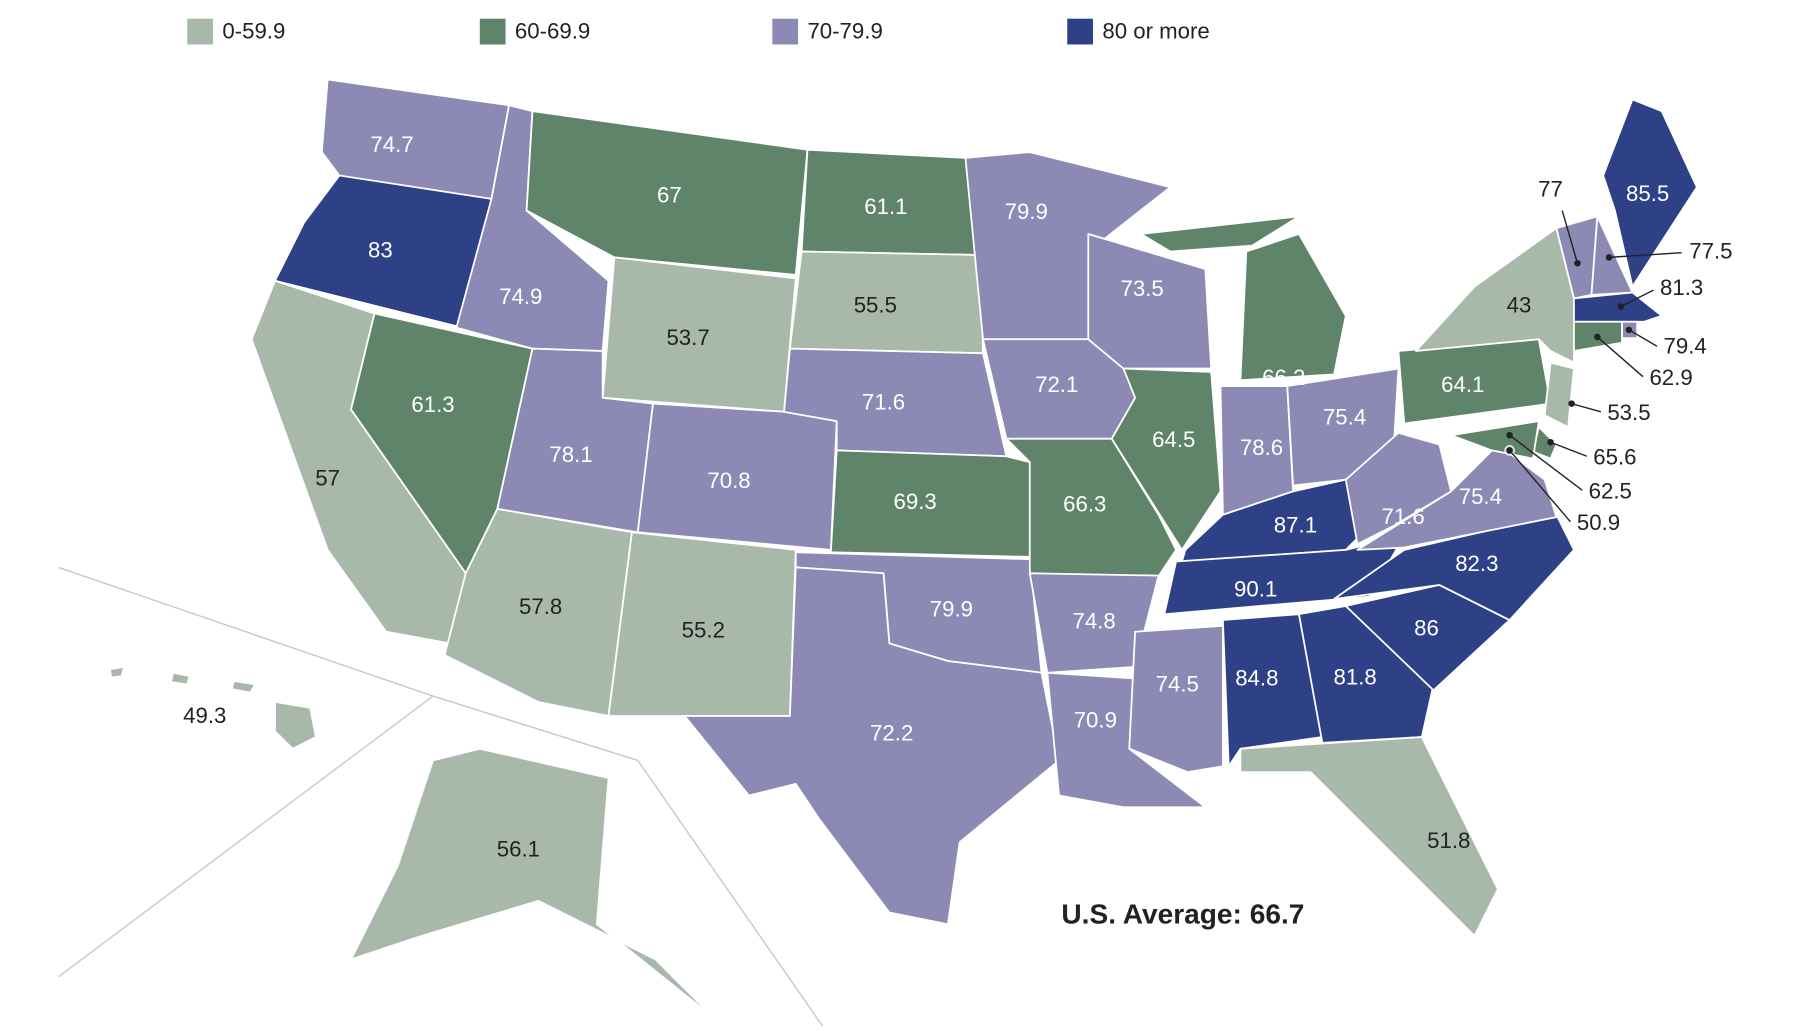 The image size is (1808, 1031). I want to click on state-value-label: 72.2, so click(891, 733).